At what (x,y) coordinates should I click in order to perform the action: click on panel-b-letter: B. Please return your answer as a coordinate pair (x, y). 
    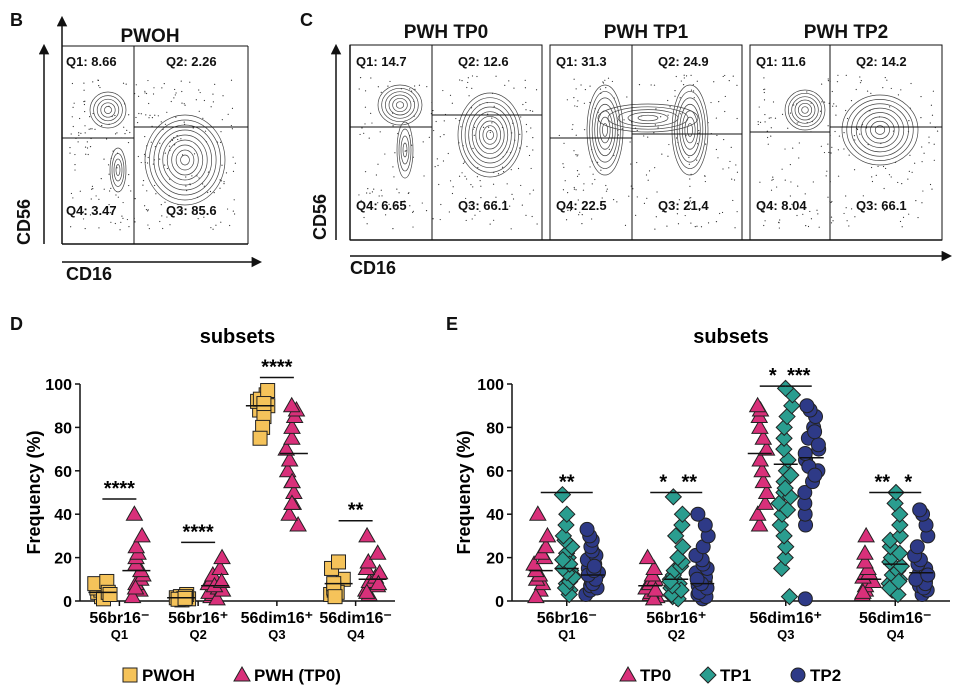
    Looking at the image, I should click on (16, 20).